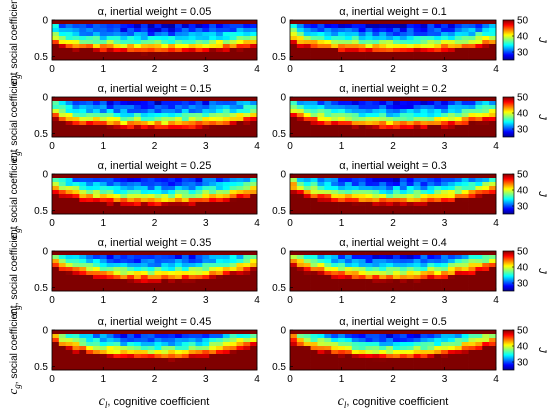  I want to click on x-tick-label: 2, so click(155, 146).